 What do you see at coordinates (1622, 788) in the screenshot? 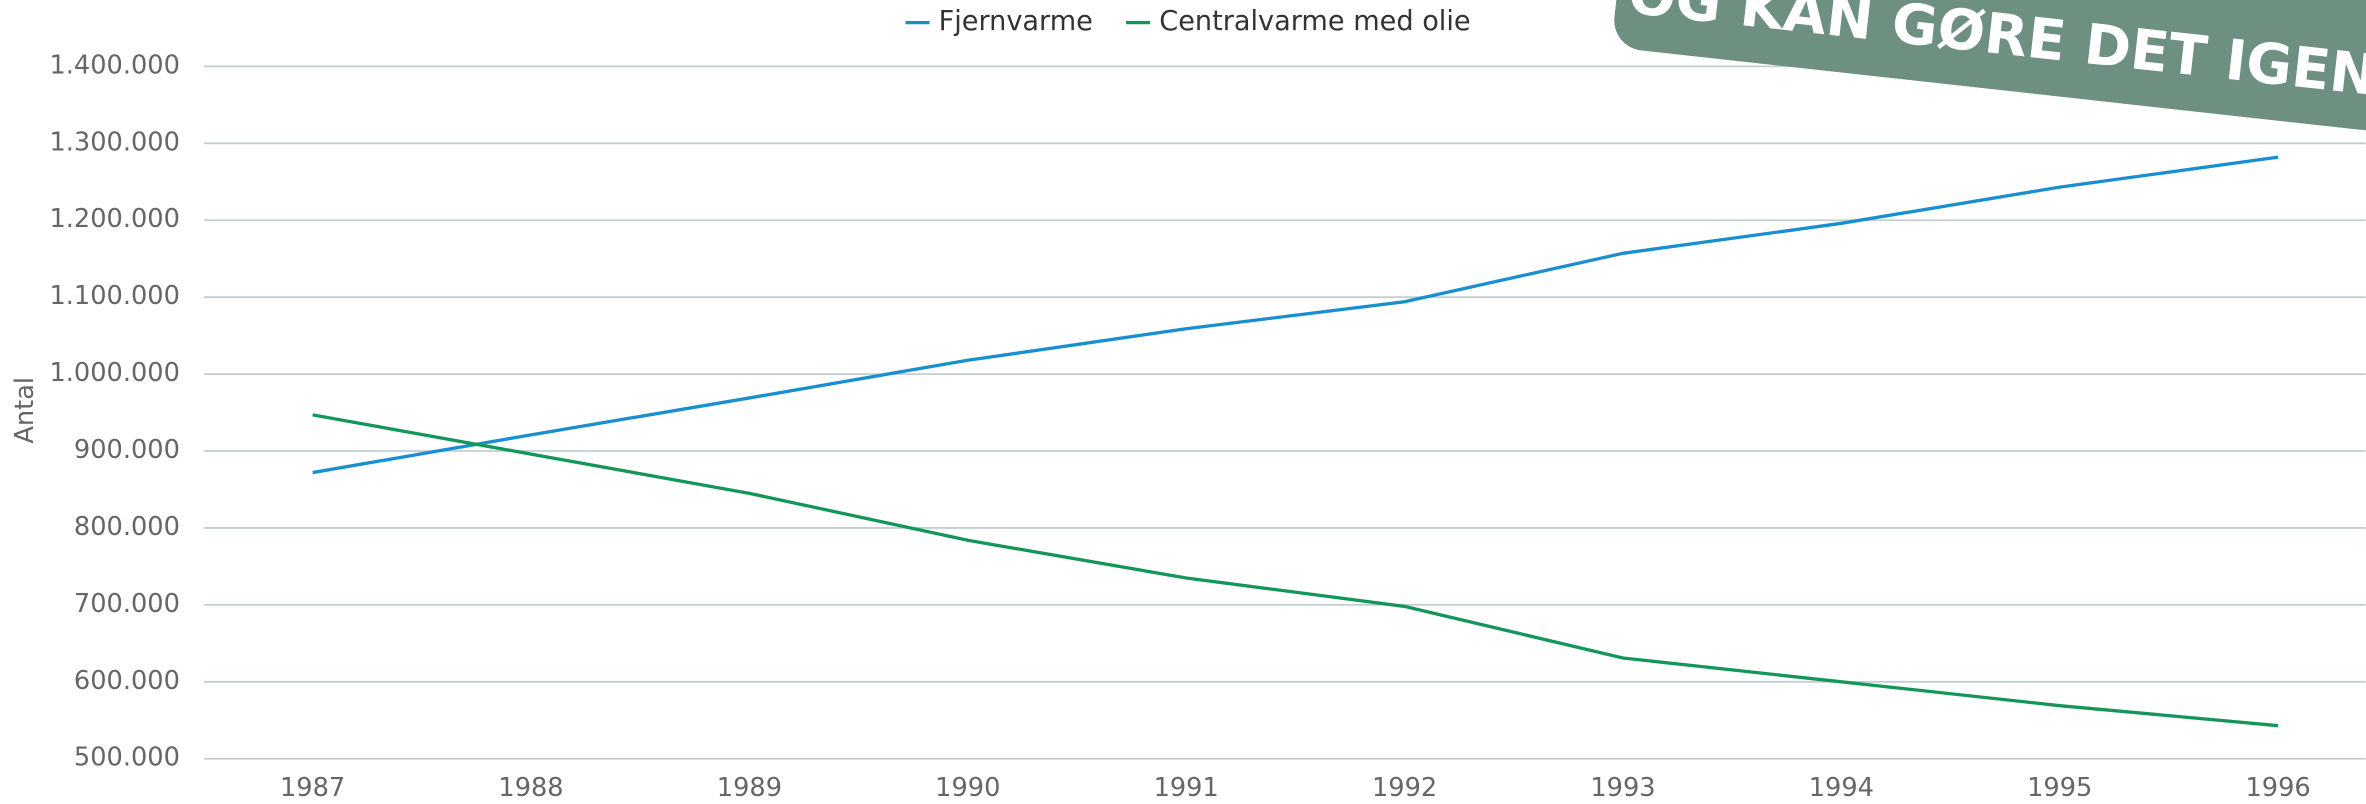
I see `x-tick-label: 1993` at bounding box center [1622, 788].